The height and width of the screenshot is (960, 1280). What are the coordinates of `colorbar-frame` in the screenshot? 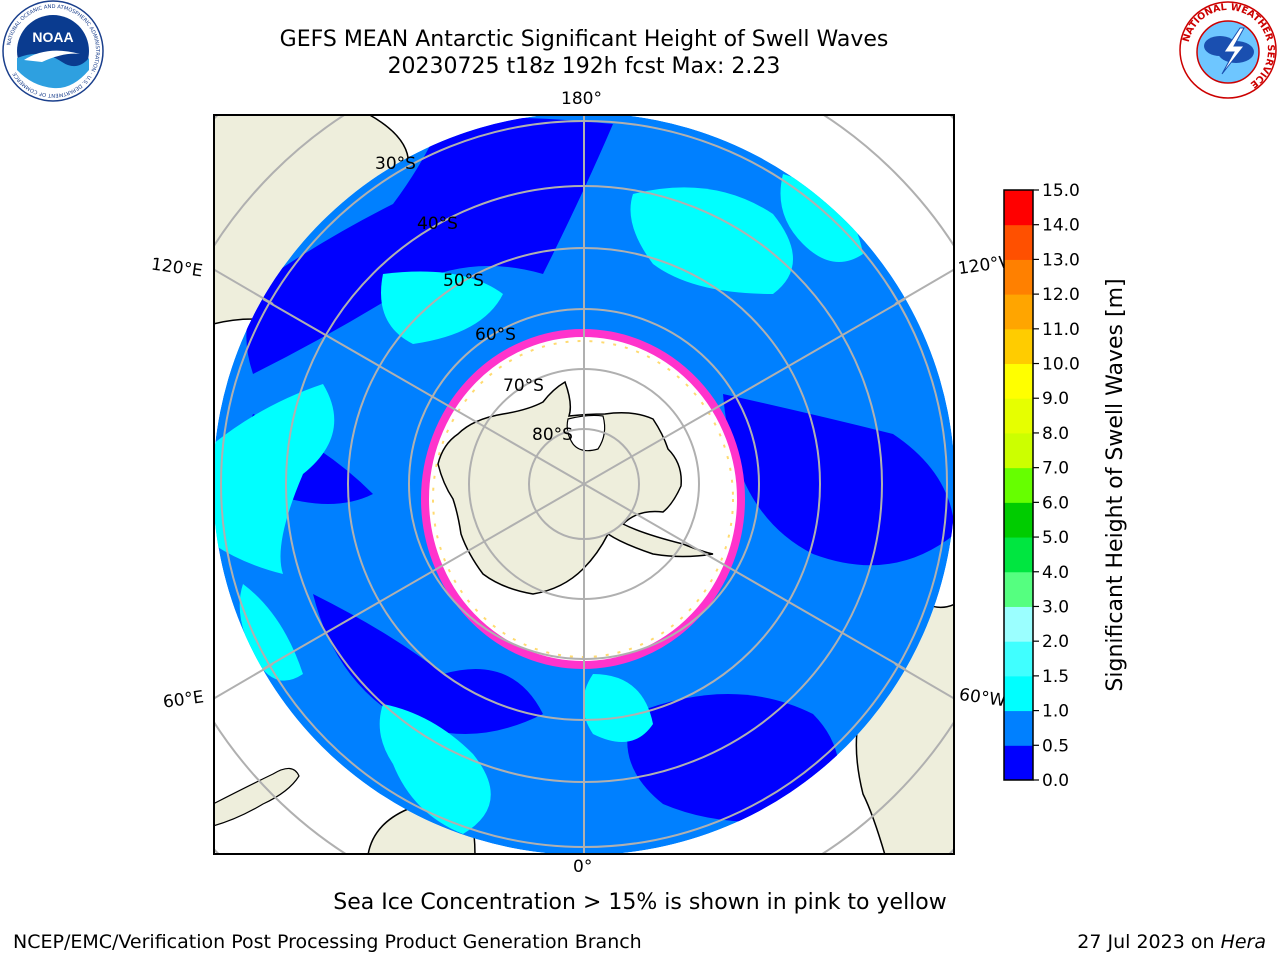 It's located at (1018, 485).